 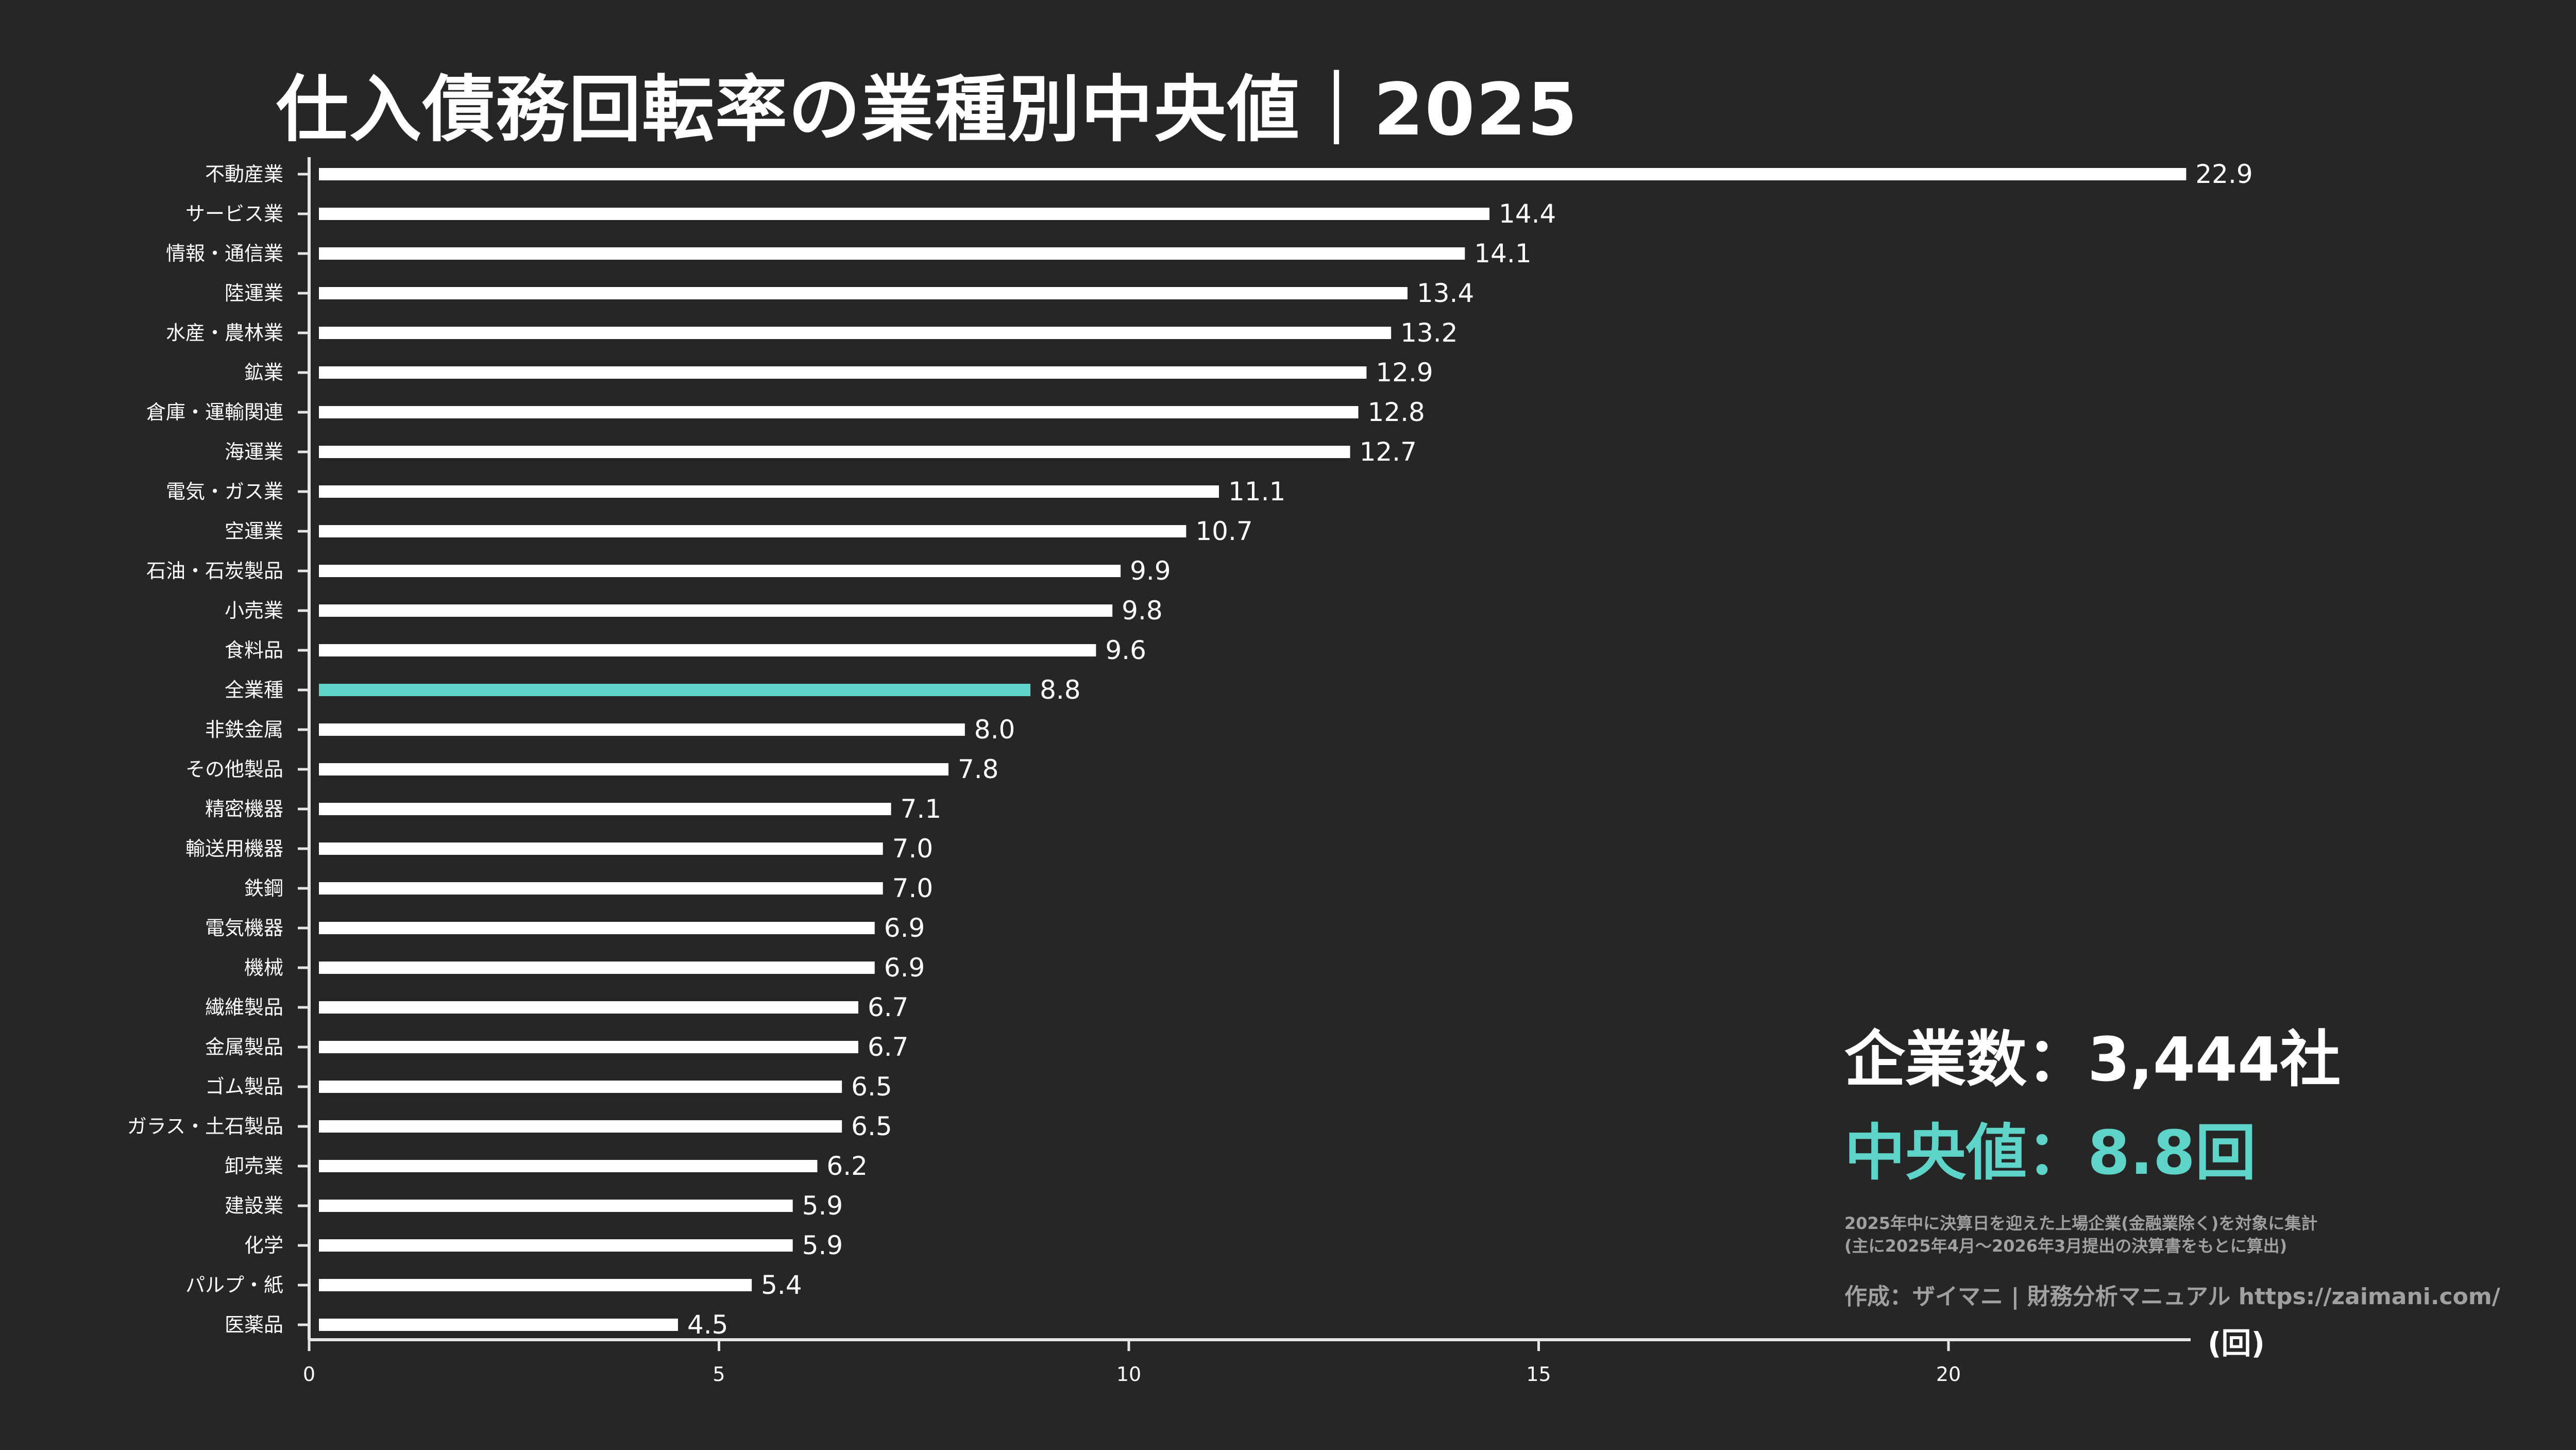 What do you see at coordinates (1502, 253) in the screenshot?
I see `value-label: 14.1` at bounding box center [1502, 253].